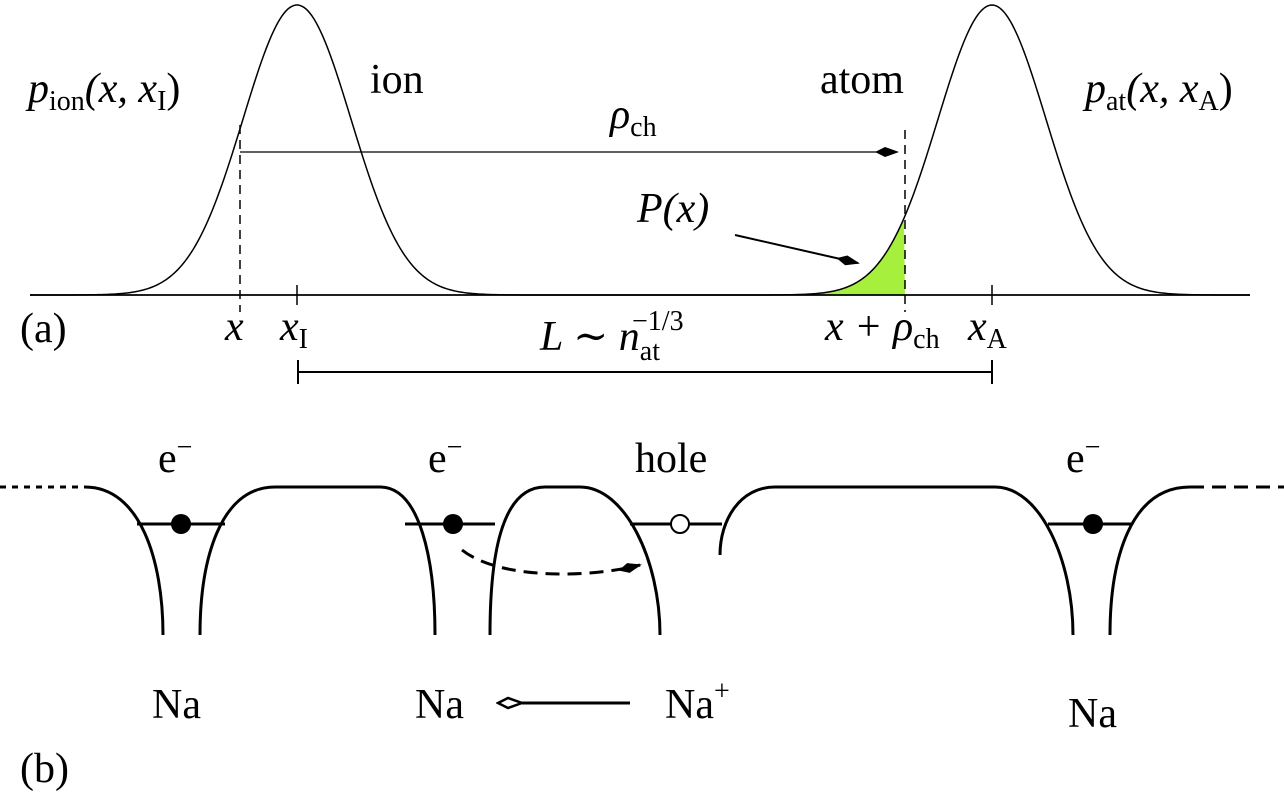 Image resolution: width=1284 pixels, height=809 pixels. What do you see at coordinates (234, 327) in the screenshot?
I see `x-label: x` at bounding box center [234, 327].